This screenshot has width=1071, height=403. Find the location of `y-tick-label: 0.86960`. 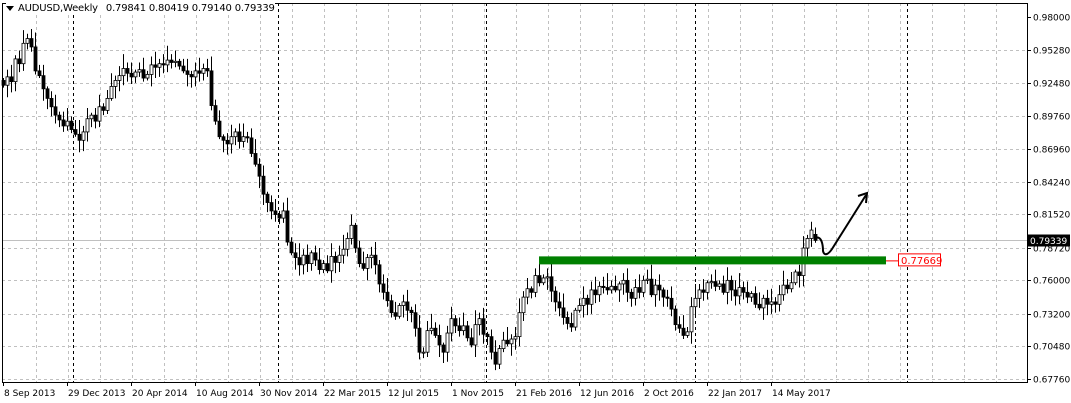

y-tick-label: 0.86960 is located at coordinates (1051, 151).